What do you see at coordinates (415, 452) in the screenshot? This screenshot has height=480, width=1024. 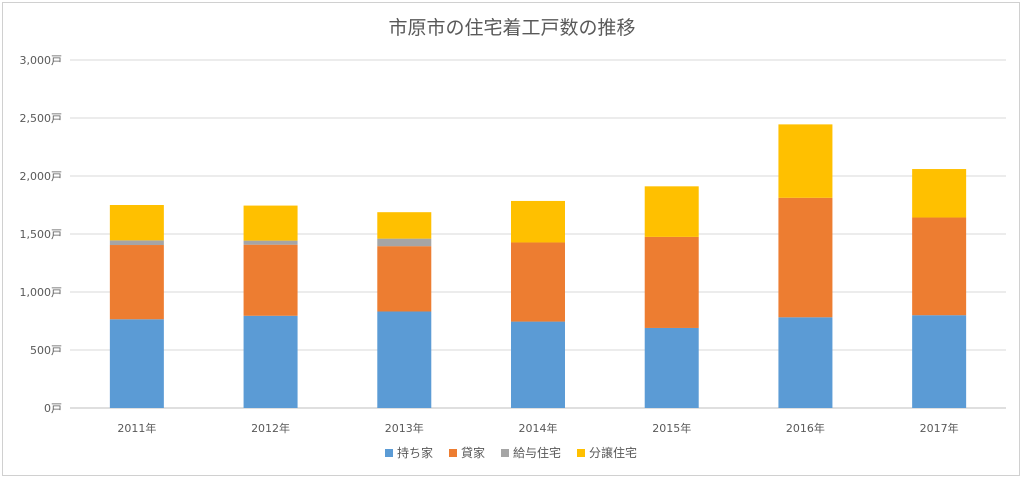 I see `legend-label: 持ち家` at bounding box center [415, 452].